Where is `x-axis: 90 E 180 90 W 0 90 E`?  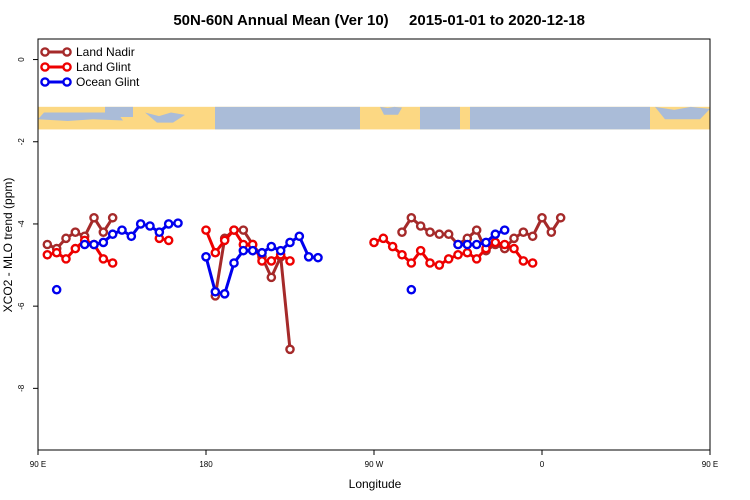
x-axis: 90 E 180 90 W 0 90 E is located at coordinates (374, 459).